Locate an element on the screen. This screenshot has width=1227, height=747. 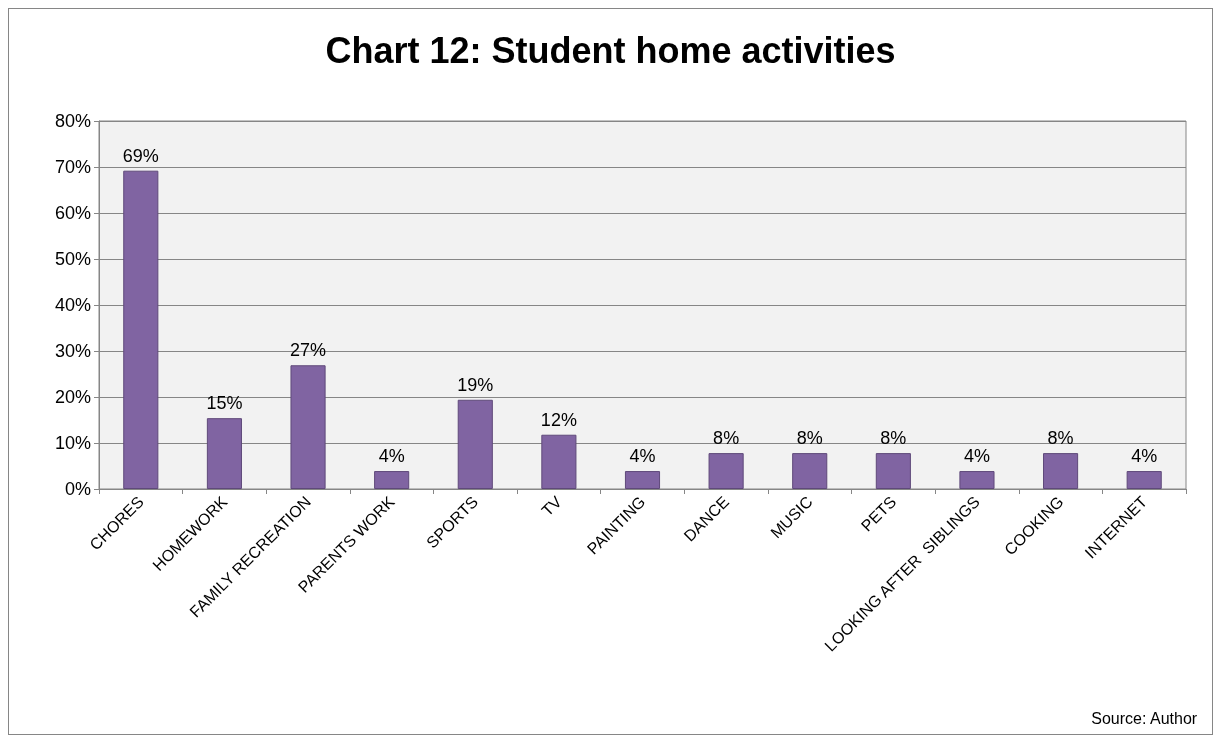
y-tick-label: 80% is located at coordinates (72, 121).